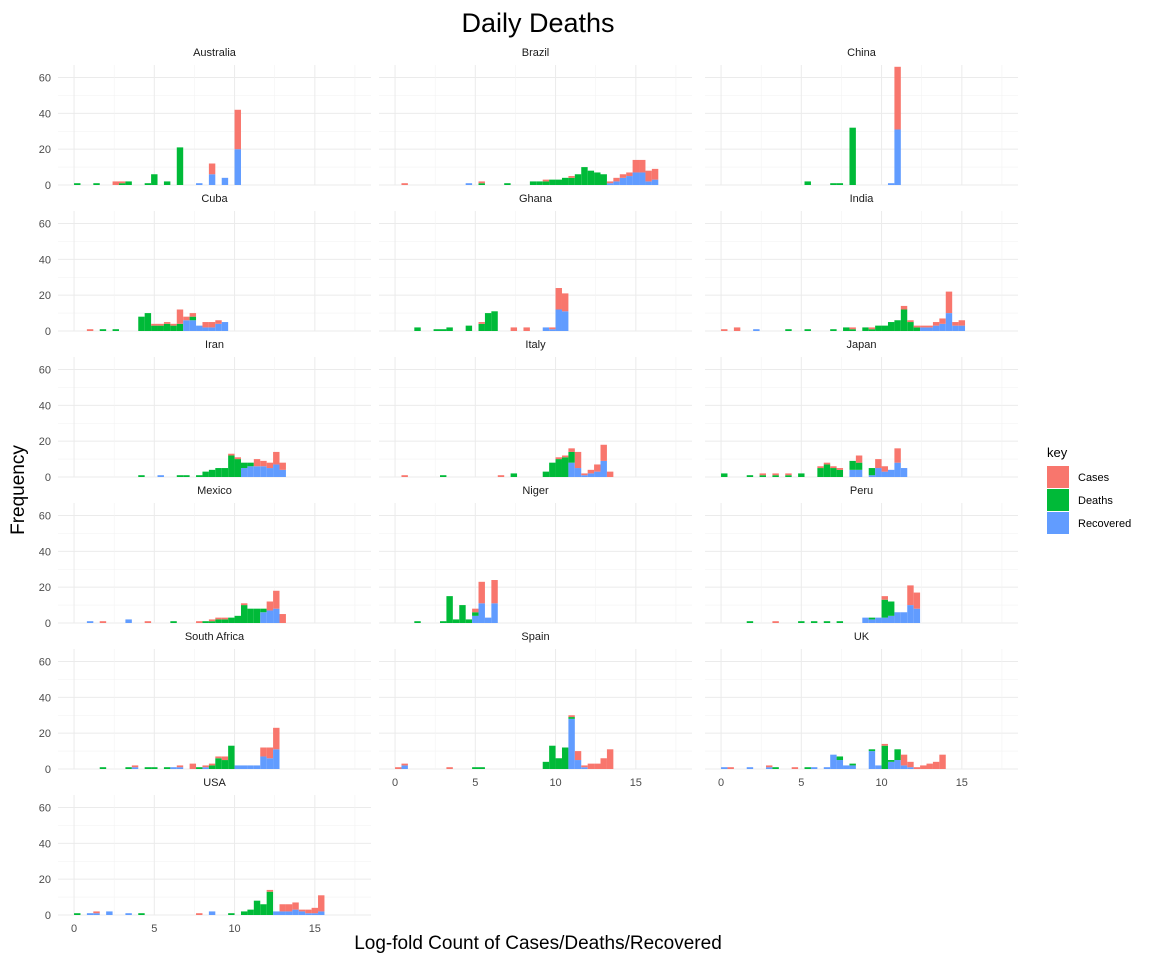 The height and width of the screenshot is (960, 1152). I want to click on panel-brazil: Brazil, so click(535, 116).